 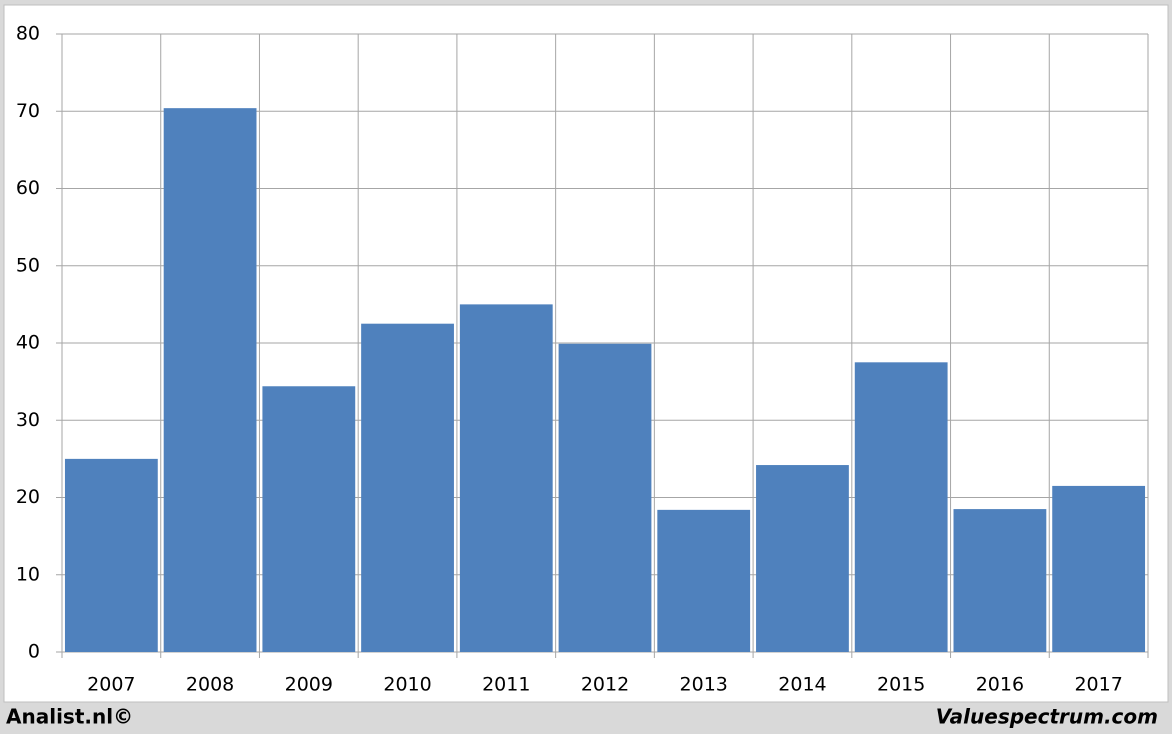 What do you see at coordinates (28, 343) in the screenshot?
I see `y-tick-label: 40` at bounding box center [28, 343].